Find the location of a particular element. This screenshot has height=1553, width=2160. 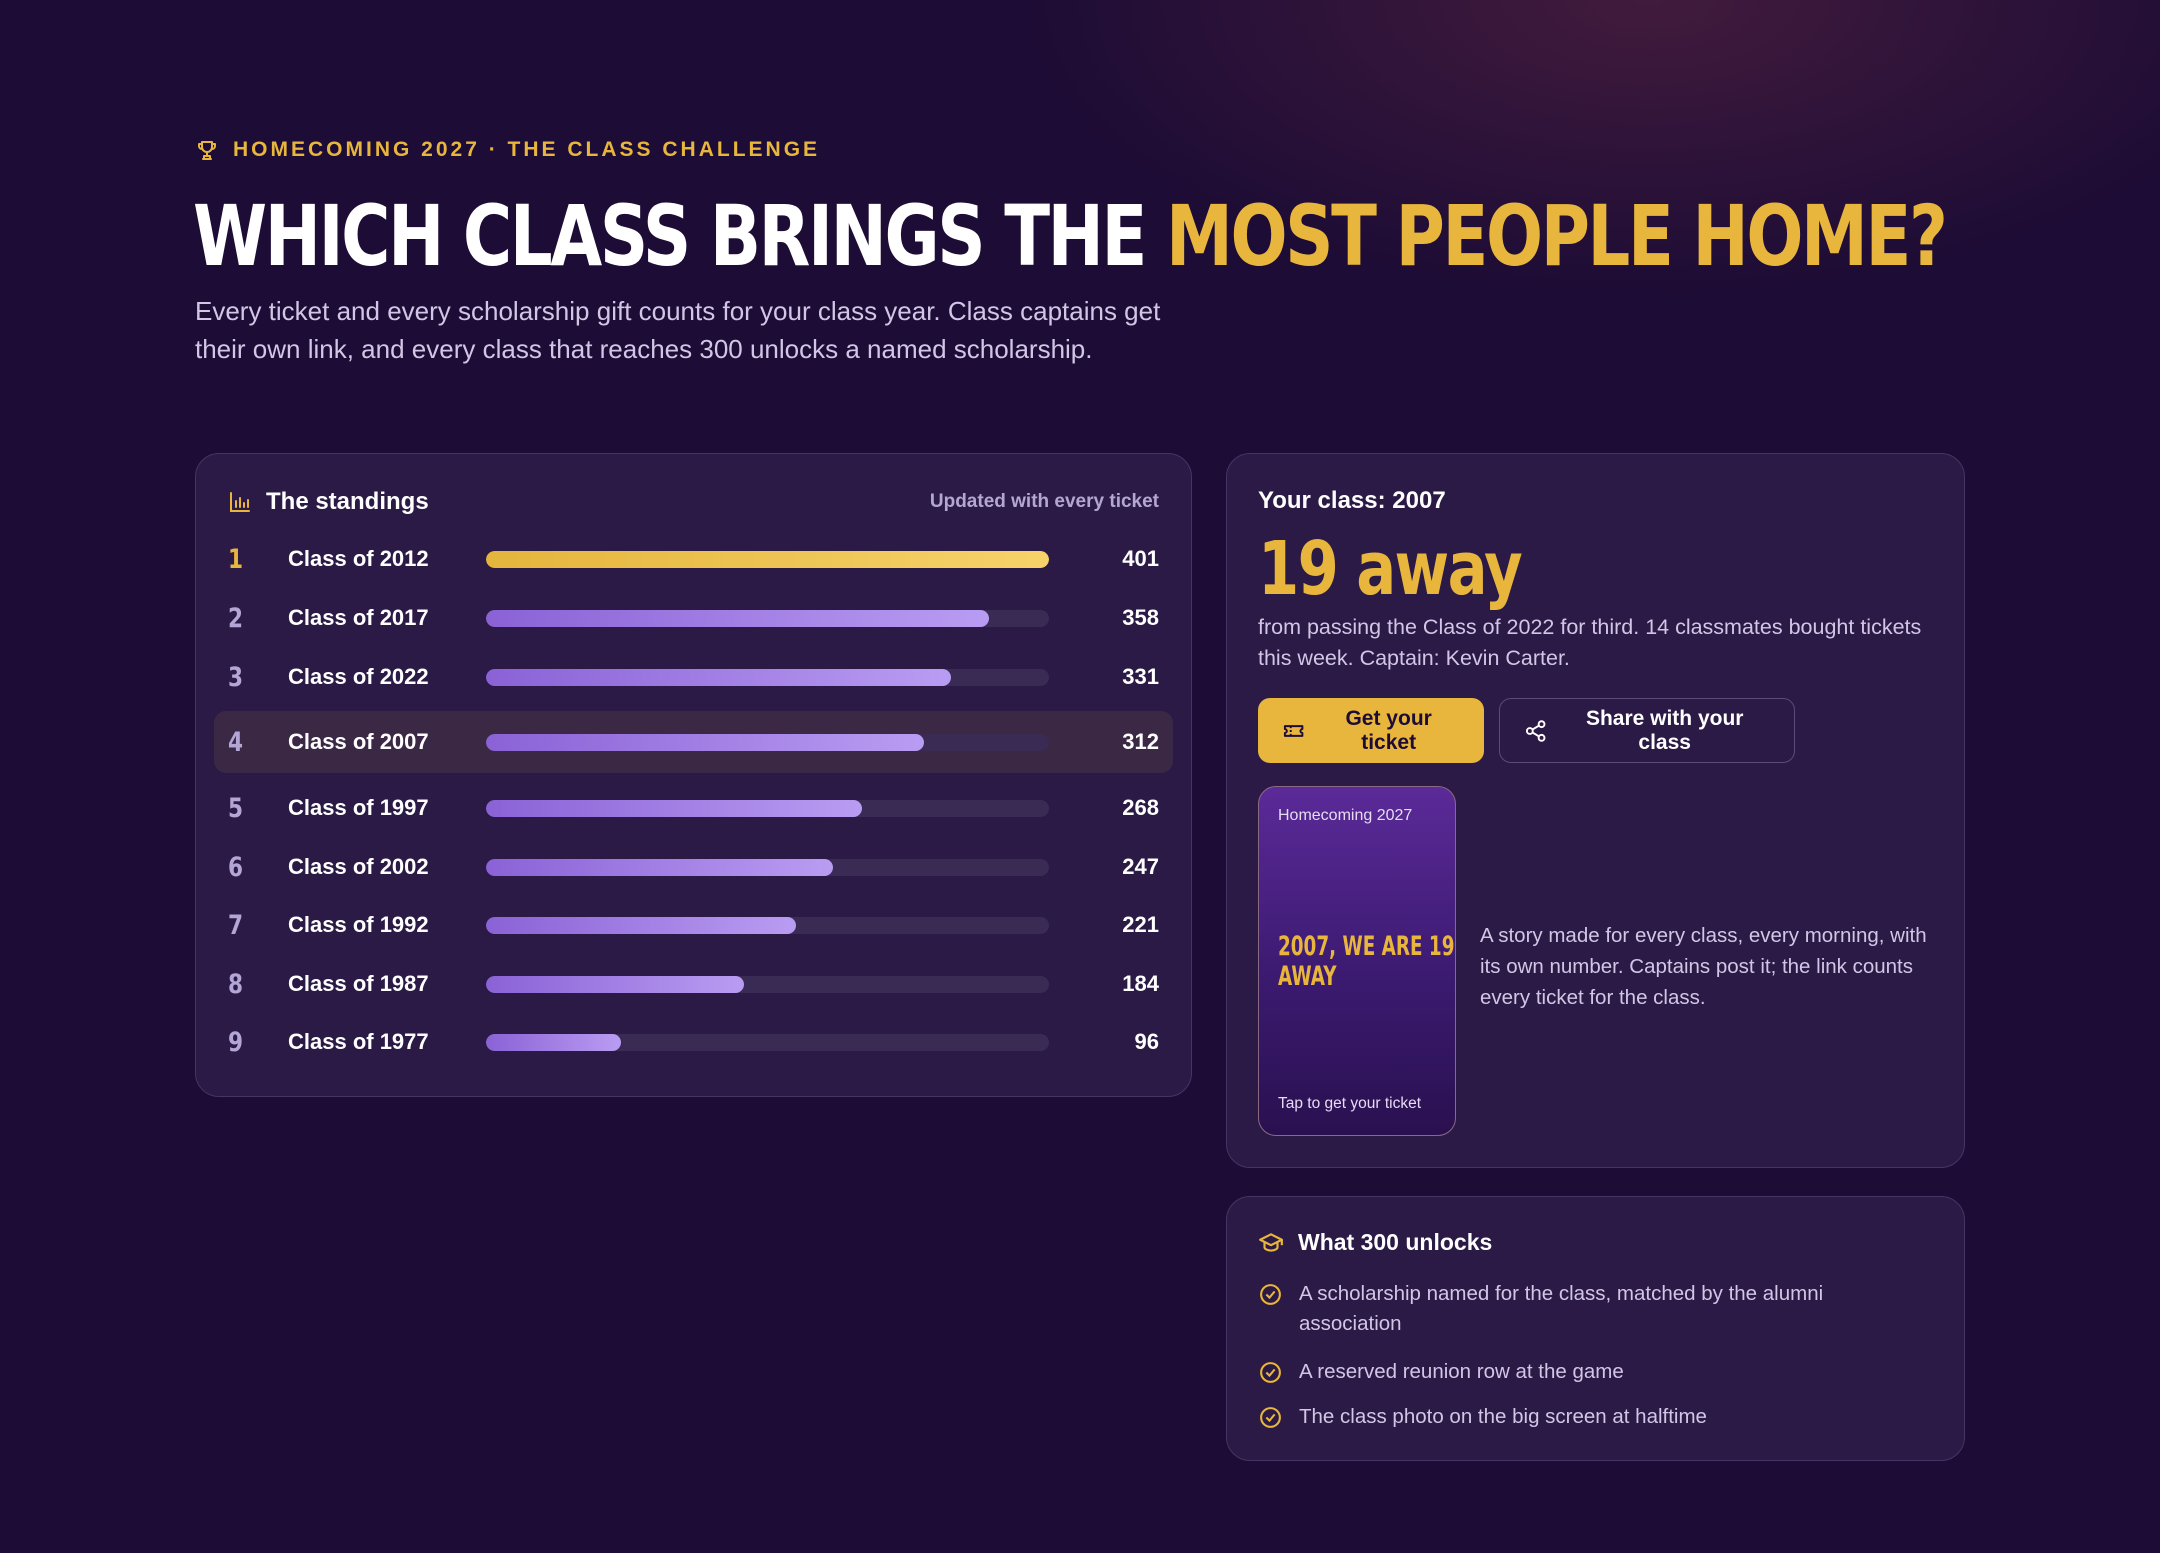

standings-row: 5 Class of 1997 268 is located at coordinates (693, 808).